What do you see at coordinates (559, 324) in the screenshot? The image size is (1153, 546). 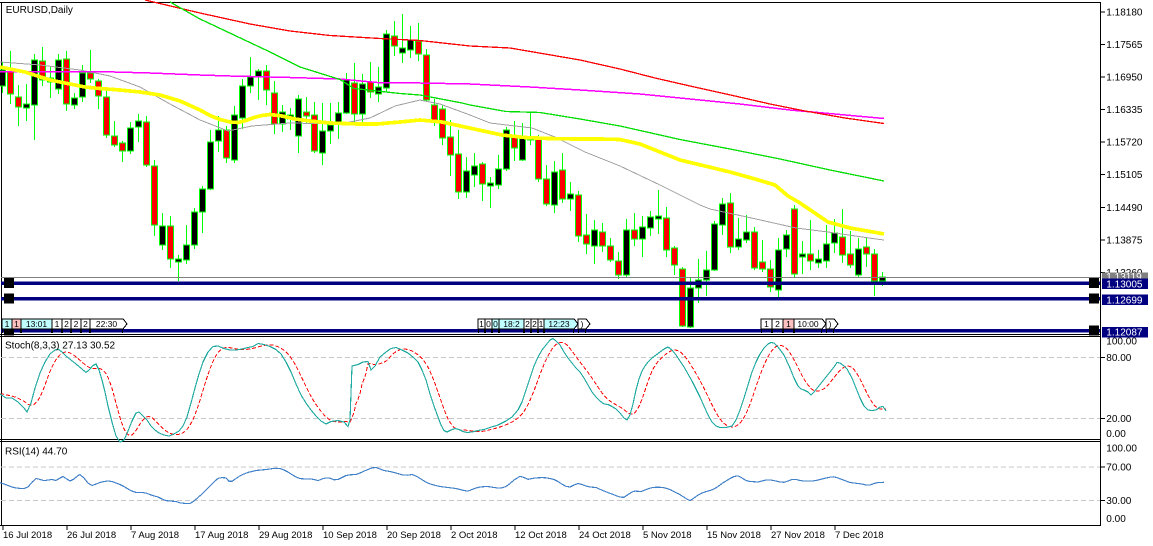 I see `svg-text: 12:23` at bounding box center [559, 324].